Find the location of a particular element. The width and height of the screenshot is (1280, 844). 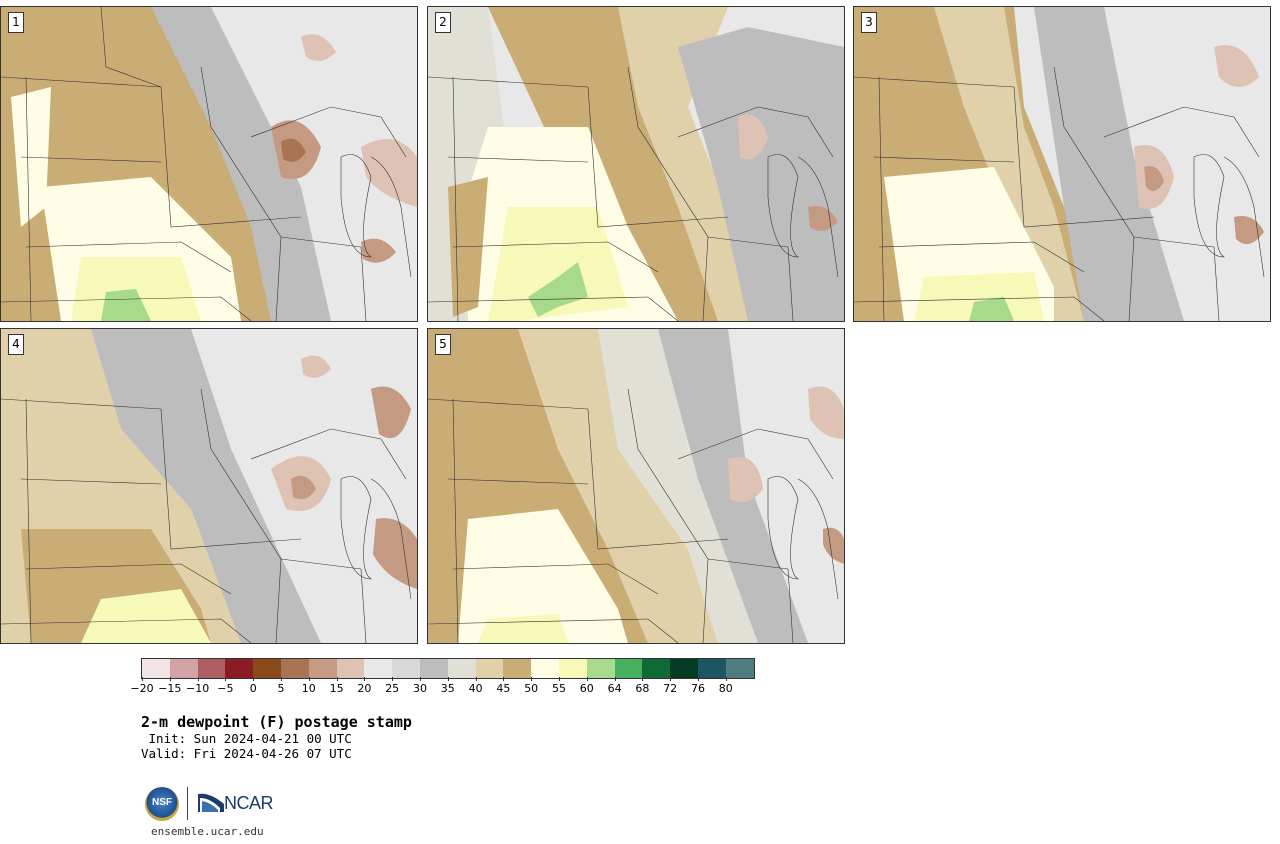

panel-label: 5 is located at coordinates (443, 344).